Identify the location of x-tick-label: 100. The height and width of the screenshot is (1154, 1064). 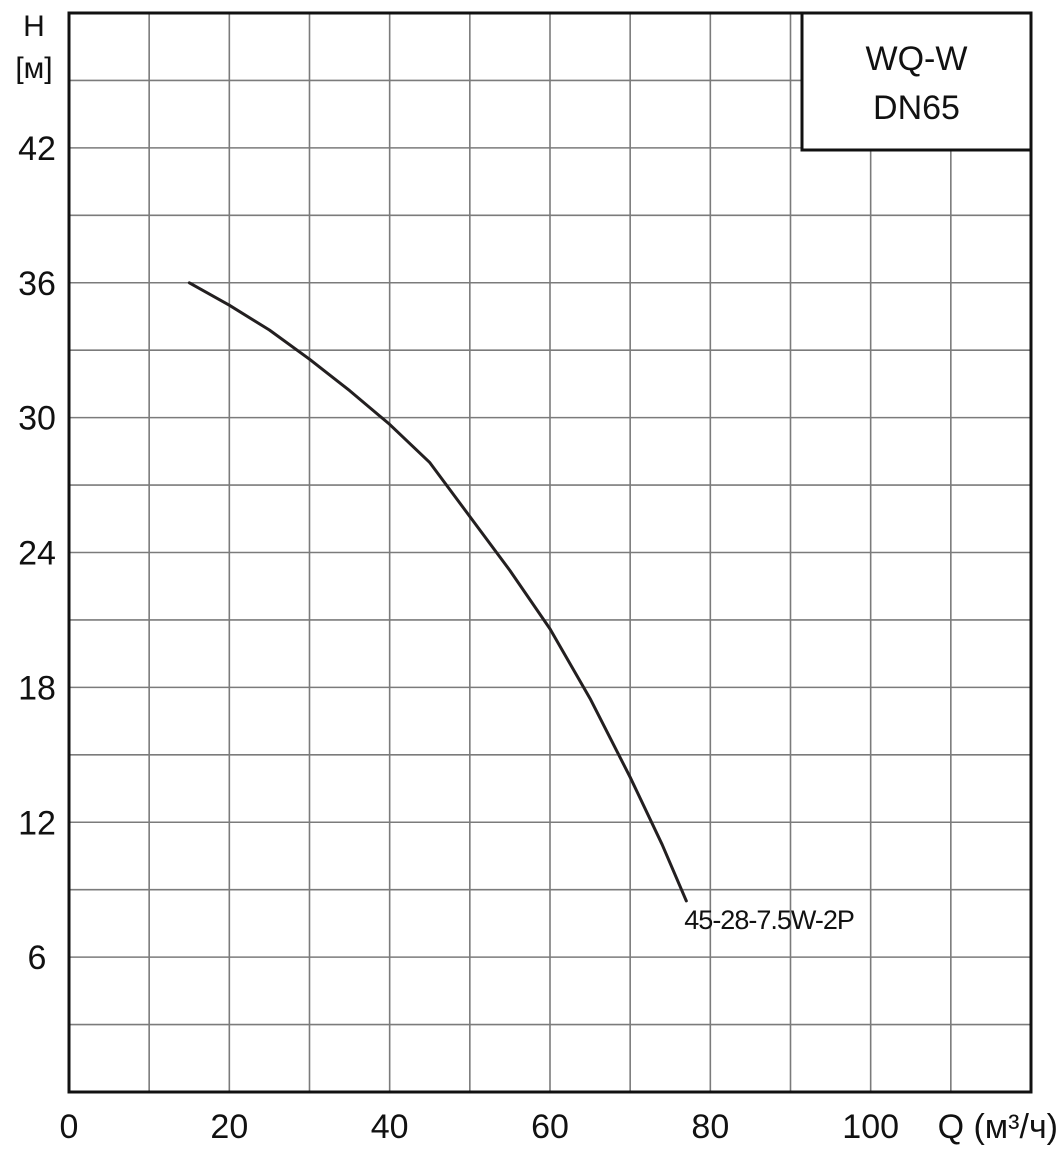
(870, 1127).